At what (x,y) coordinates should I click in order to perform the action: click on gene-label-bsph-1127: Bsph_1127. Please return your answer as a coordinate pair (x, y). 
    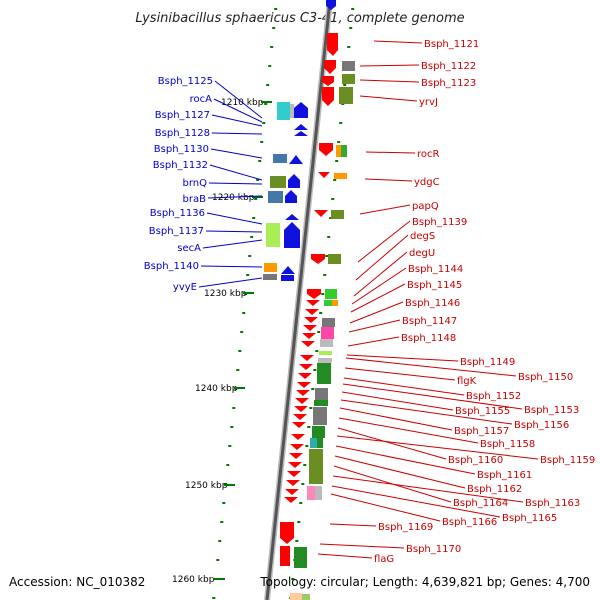
    Looking at the image, I should click on (182, 115).